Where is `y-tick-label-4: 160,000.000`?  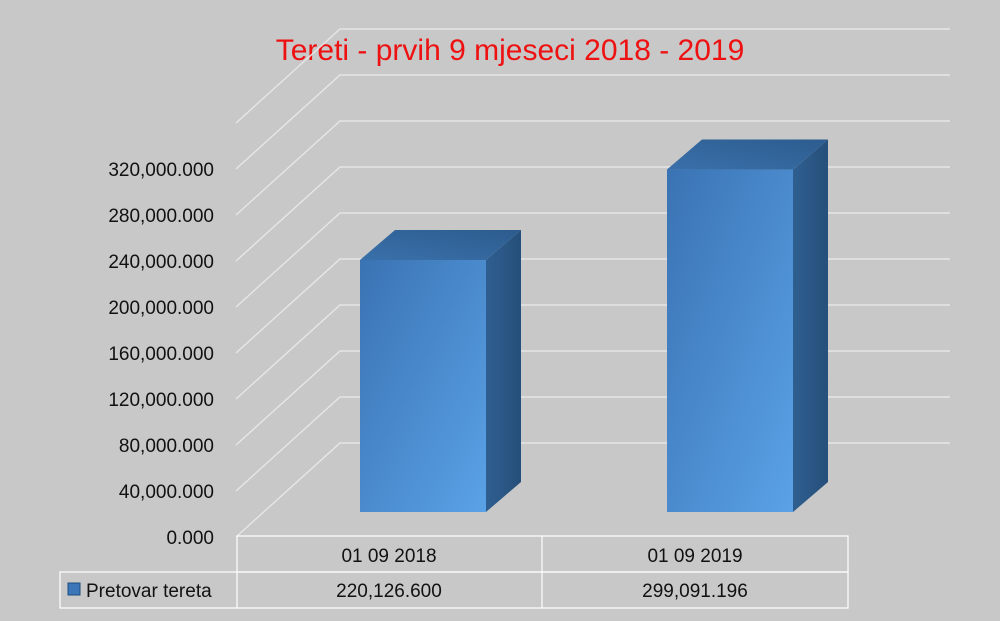 y-tick-label-4: 160,000.000 is located at coordinates (161, 354).